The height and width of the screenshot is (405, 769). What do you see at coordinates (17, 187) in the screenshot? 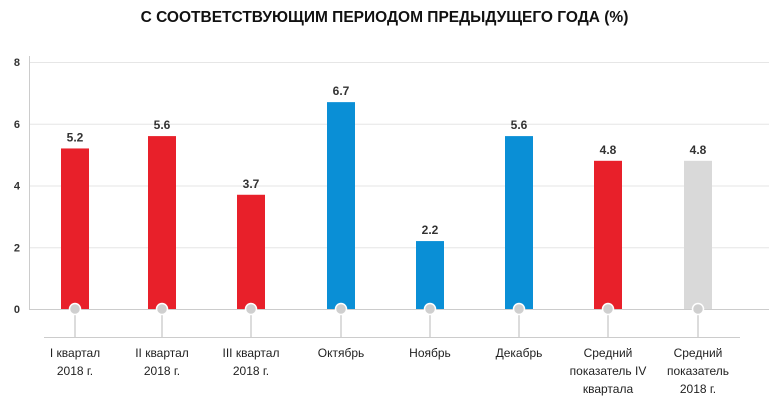
I see `y-tick-label: 4` at bounding box center [17, 187].